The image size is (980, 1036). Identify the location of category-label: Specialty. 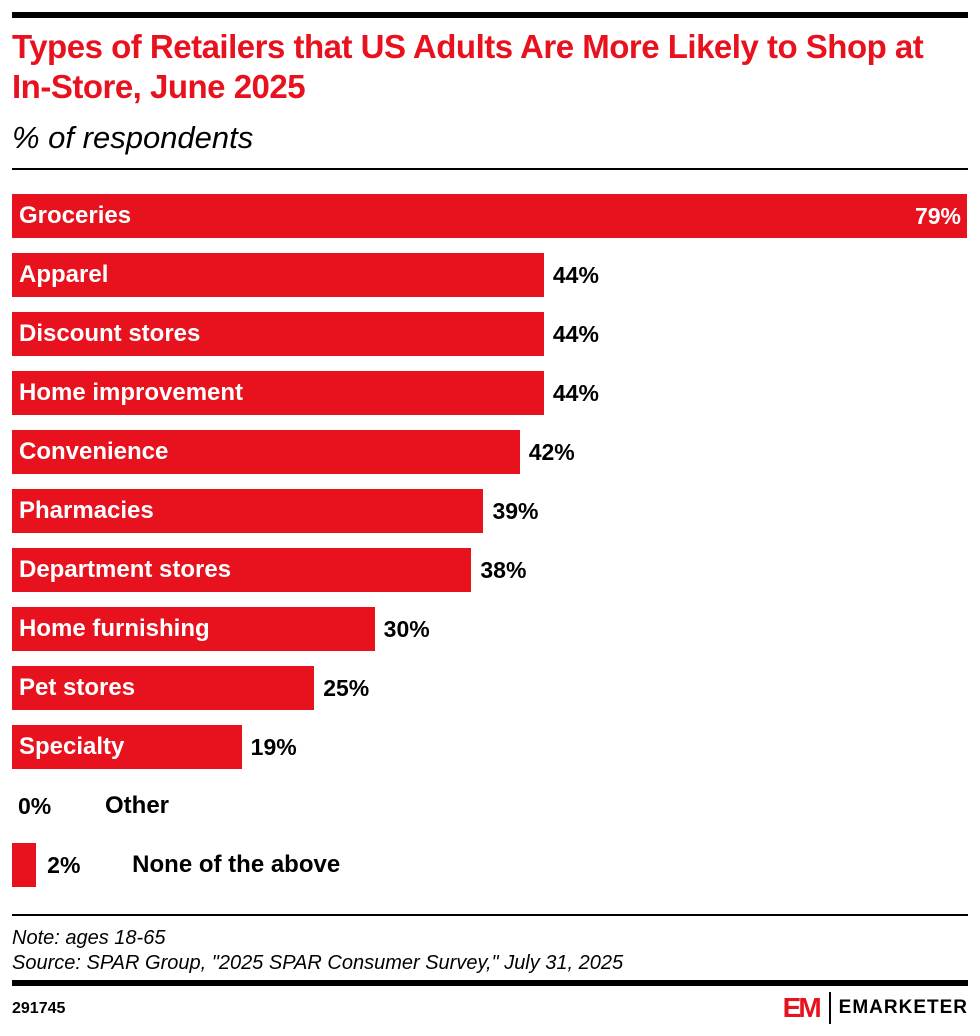
(72, 746).